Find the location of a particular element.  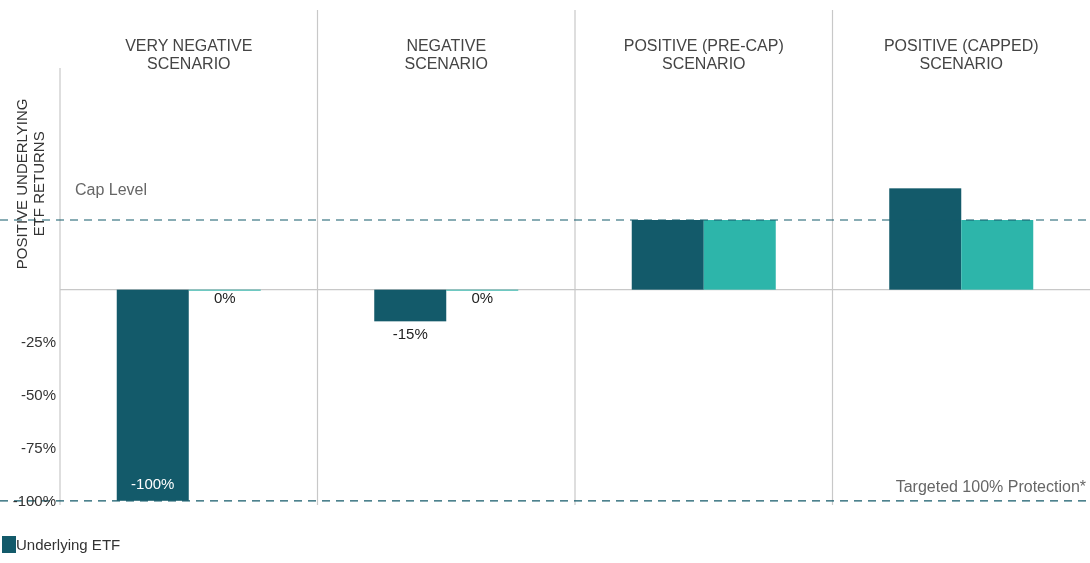

ref-line-label: Cap Level is located at coordinates (111, 189).